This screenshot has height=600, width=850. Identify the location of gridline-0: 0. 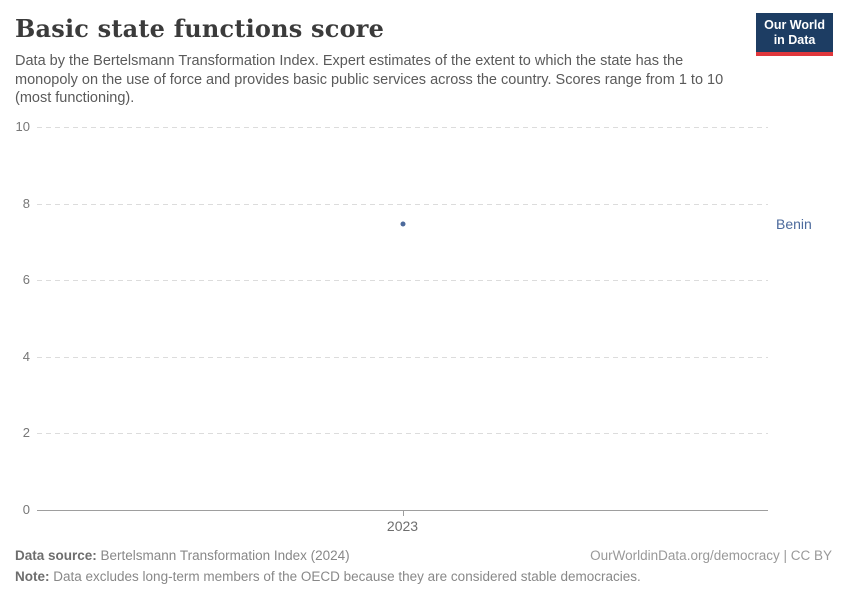
(395, 509).